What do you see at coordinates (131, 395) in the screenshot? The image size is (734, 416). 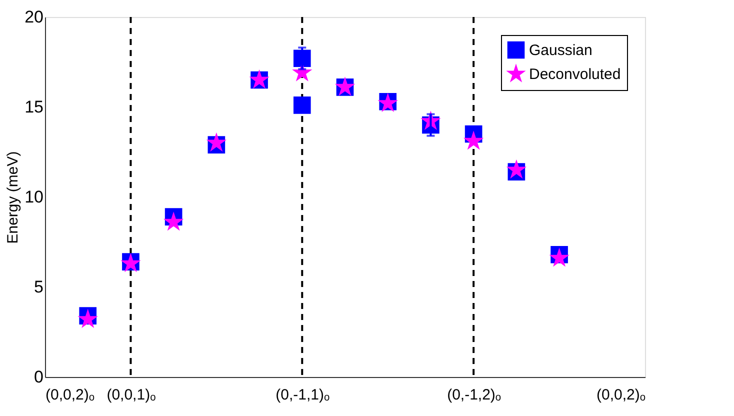 I see `x-tick-label: (0,0,1)ₒ` at bounding box center [131, 395].